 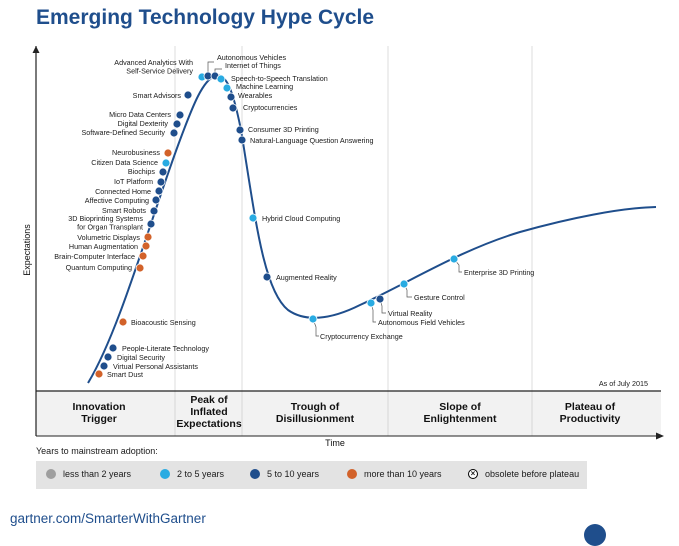 I want to click on technology-marker: Machine Learning, so click(x=257, y=87).